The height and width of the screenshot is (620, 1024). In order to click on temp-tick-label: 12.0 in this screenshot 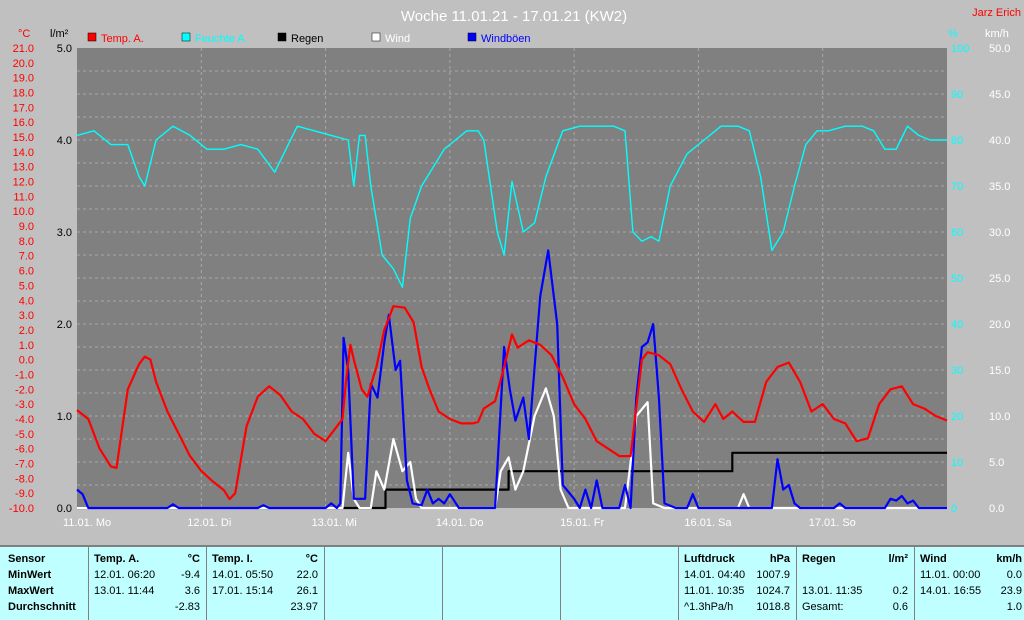, I will do `click(23, 183)`.